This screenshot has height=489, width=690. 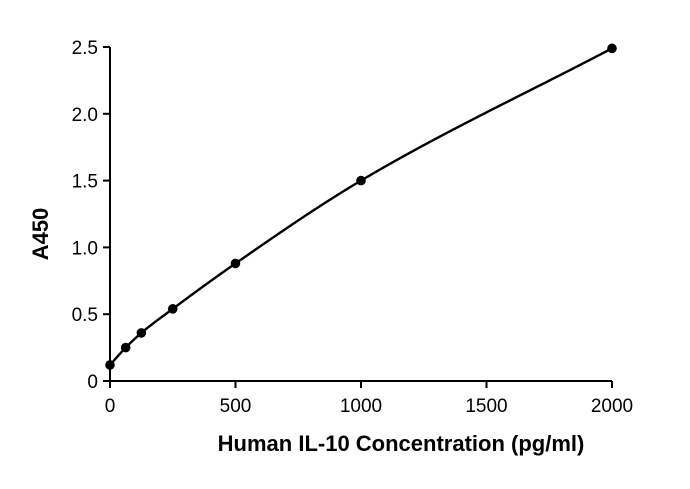 What do you see at coordinates (401, 443) in the screenshot?
I see `x-axis-title: Human IL-10 Concentration (pg/ml)` at bounding box center [401, 443].